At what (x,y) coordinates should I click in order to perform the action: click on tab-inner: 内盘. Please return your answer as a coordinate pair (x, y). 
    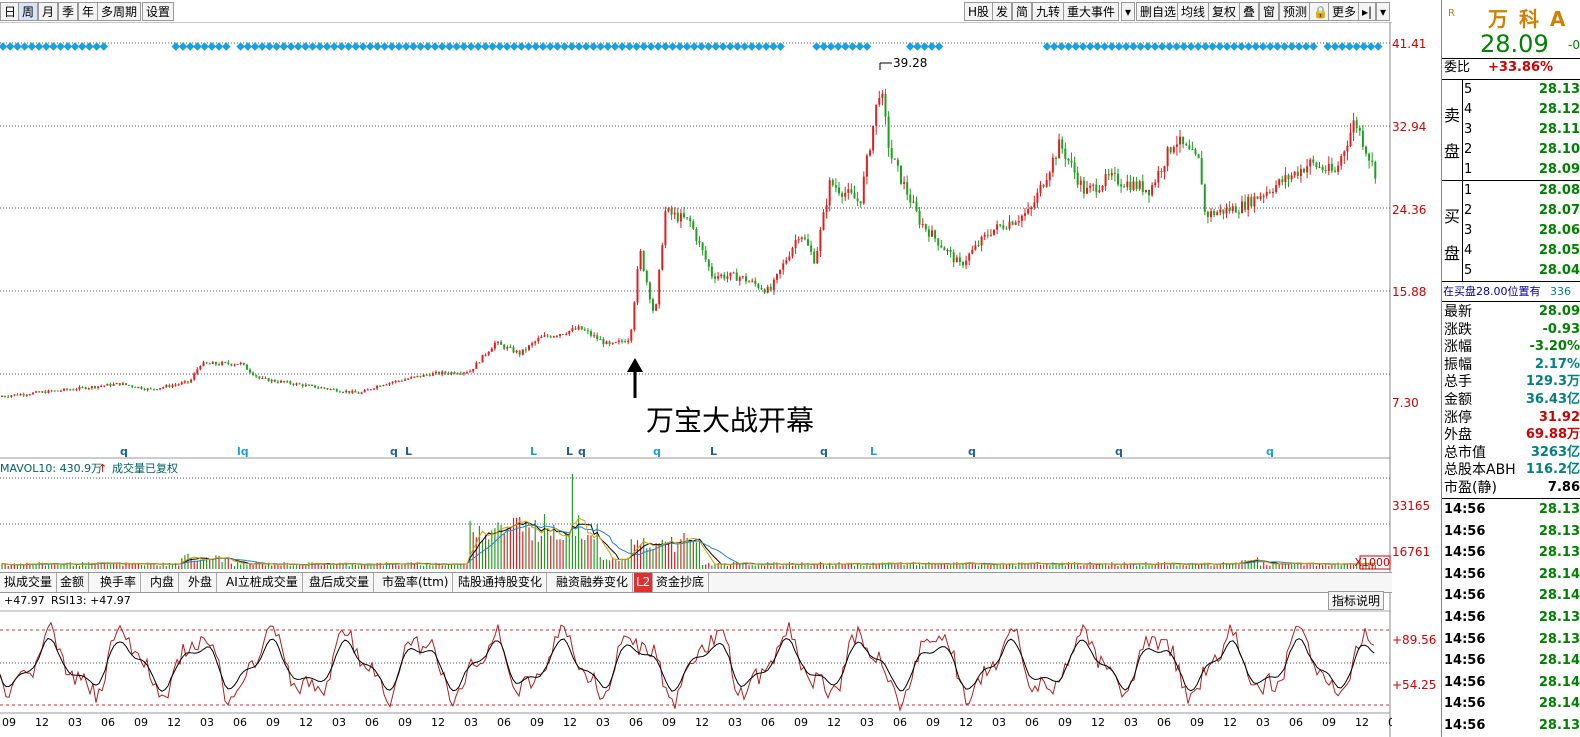
    Looking at the image, I should click on (163, 582).